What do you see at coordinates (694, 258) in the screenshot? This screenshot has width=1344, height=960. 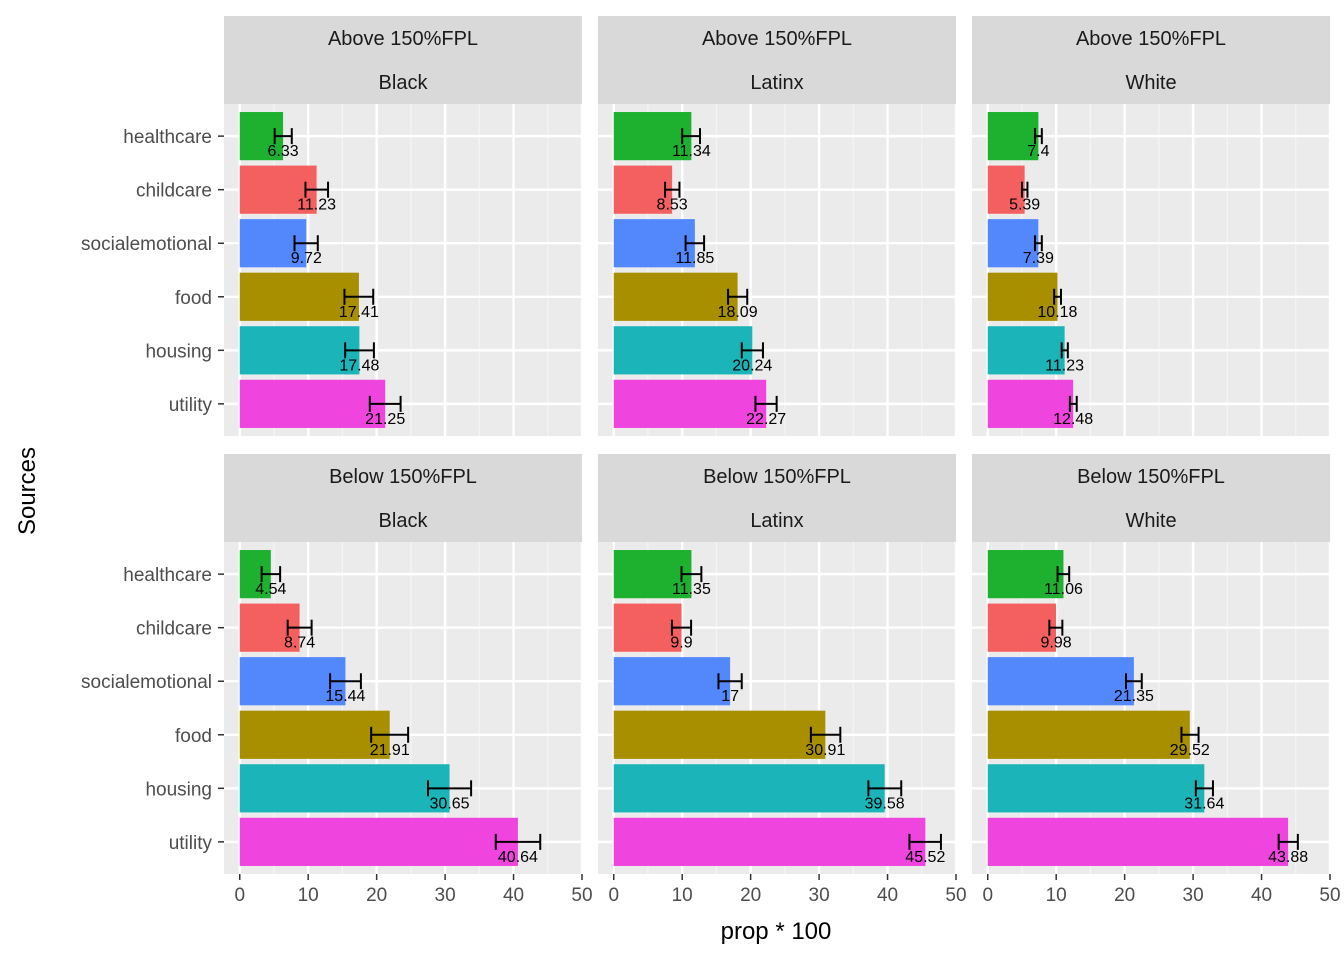 I see `value-label-socialemotional: 11.85` at bounding box center [694, 258].